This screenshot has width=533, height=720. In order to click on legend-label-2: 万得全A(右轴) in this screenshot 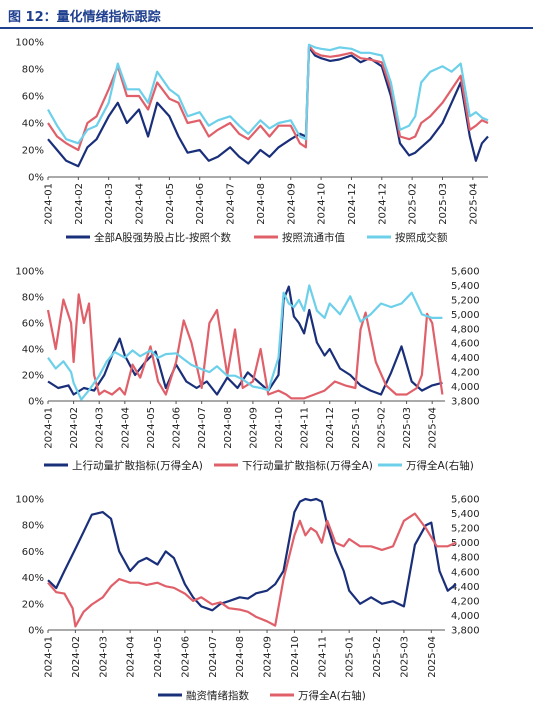, I will do `click(440, 465)`.